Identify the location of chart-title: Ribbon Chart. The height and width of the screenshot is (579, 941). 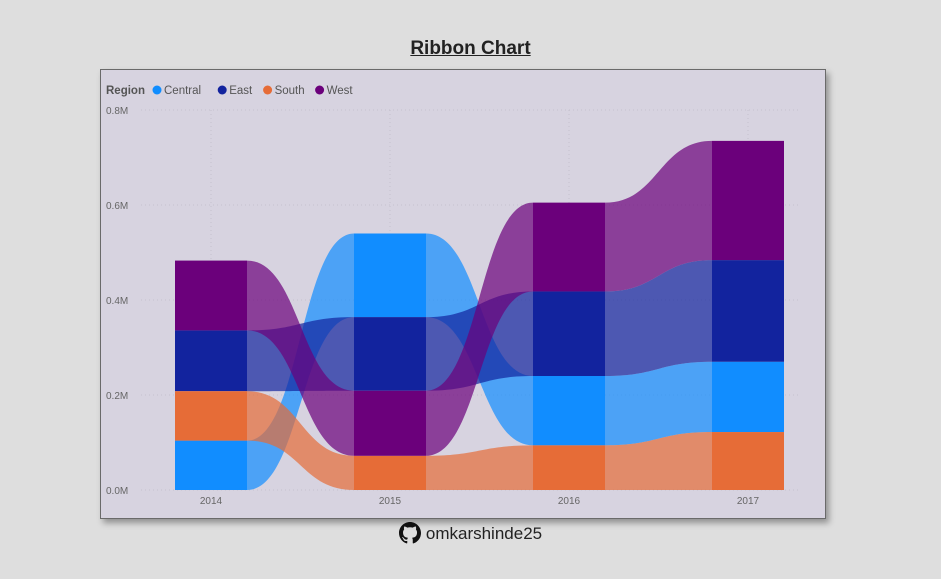
(470, 48).